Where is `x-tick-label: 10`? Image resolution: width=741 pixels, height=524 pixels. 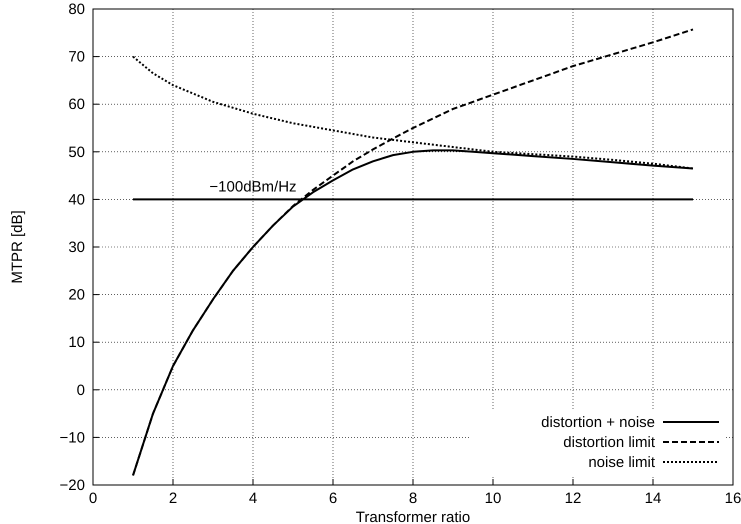
x-tick-label: 10 is located at coordinates (493, 498).